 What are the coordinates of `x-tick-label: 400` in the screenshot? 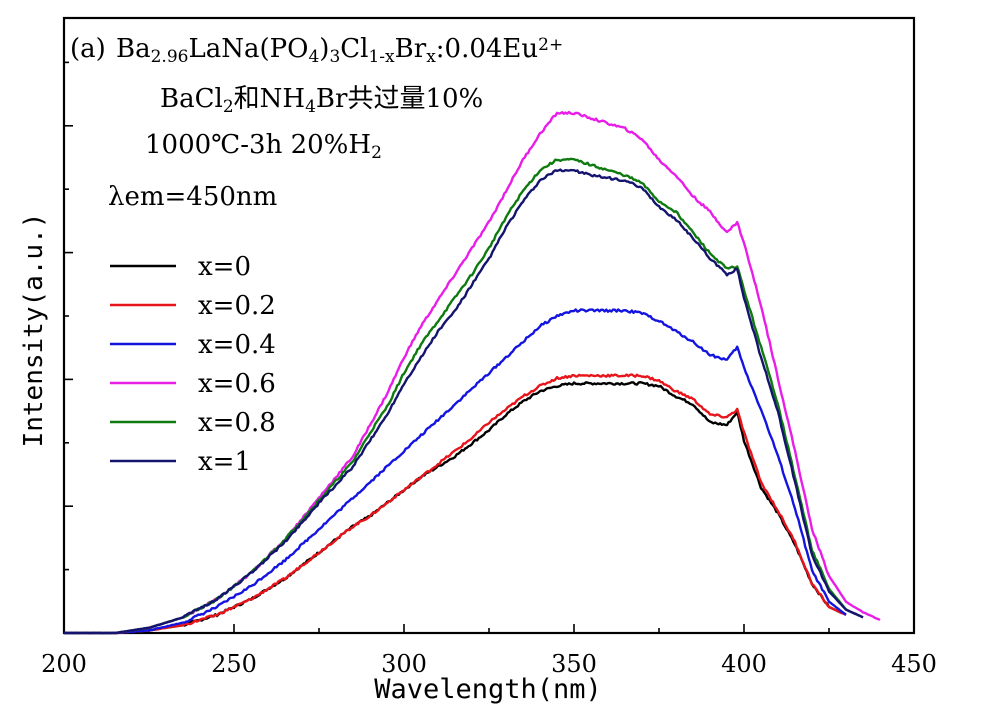 It's located at (744, 664).